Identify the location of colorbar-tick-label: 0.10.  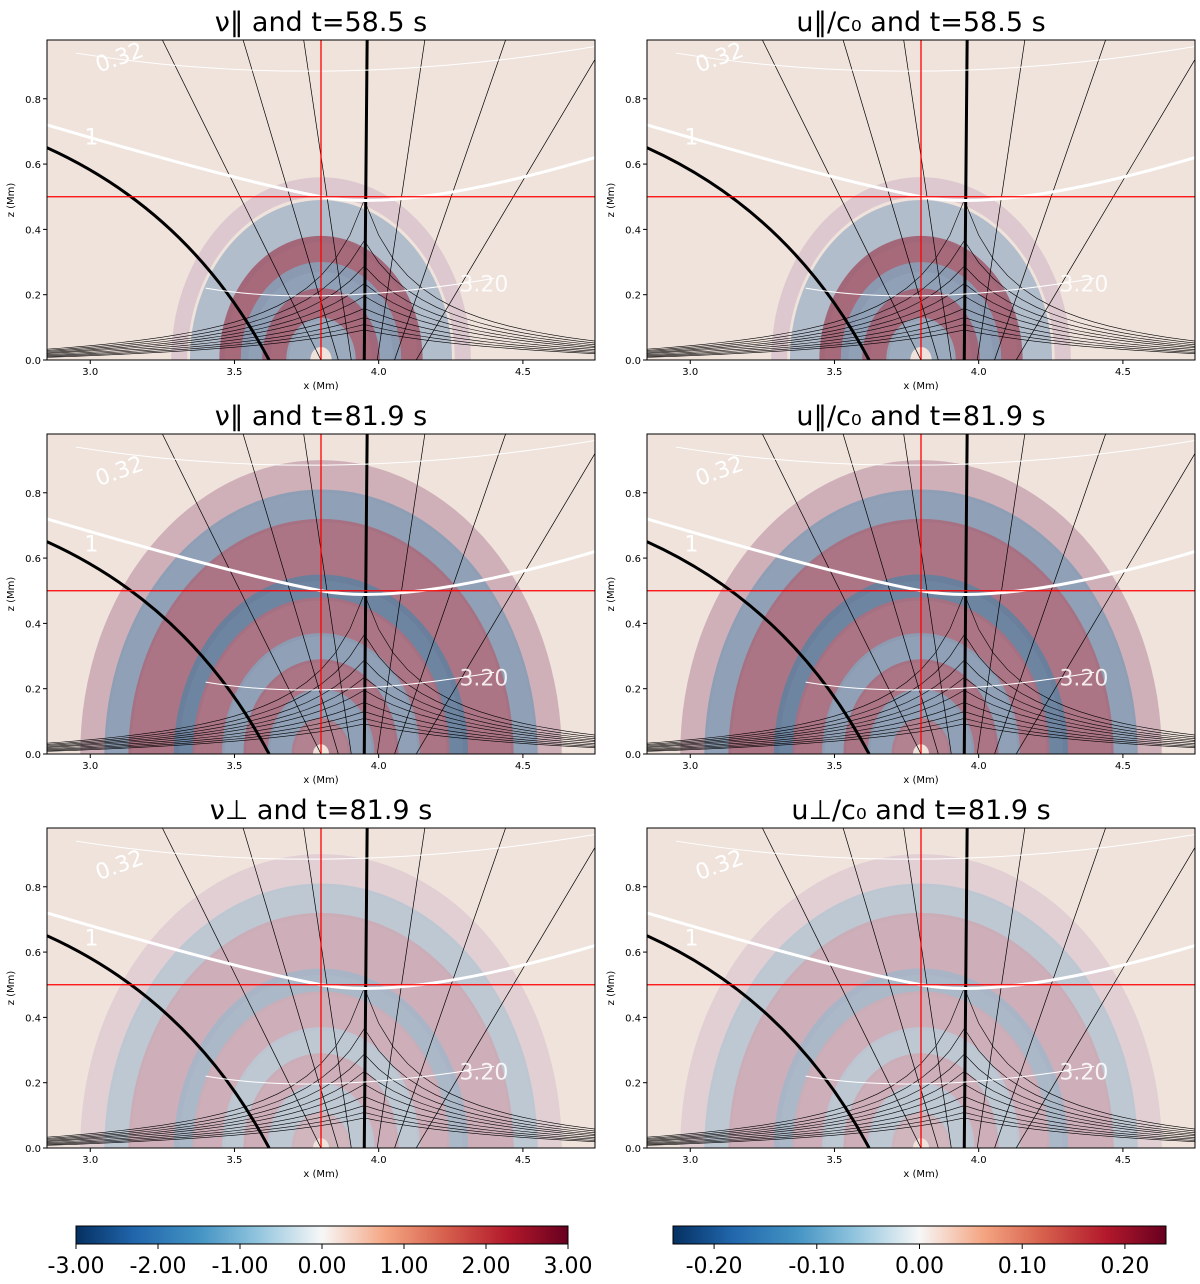
(1022, 1266).